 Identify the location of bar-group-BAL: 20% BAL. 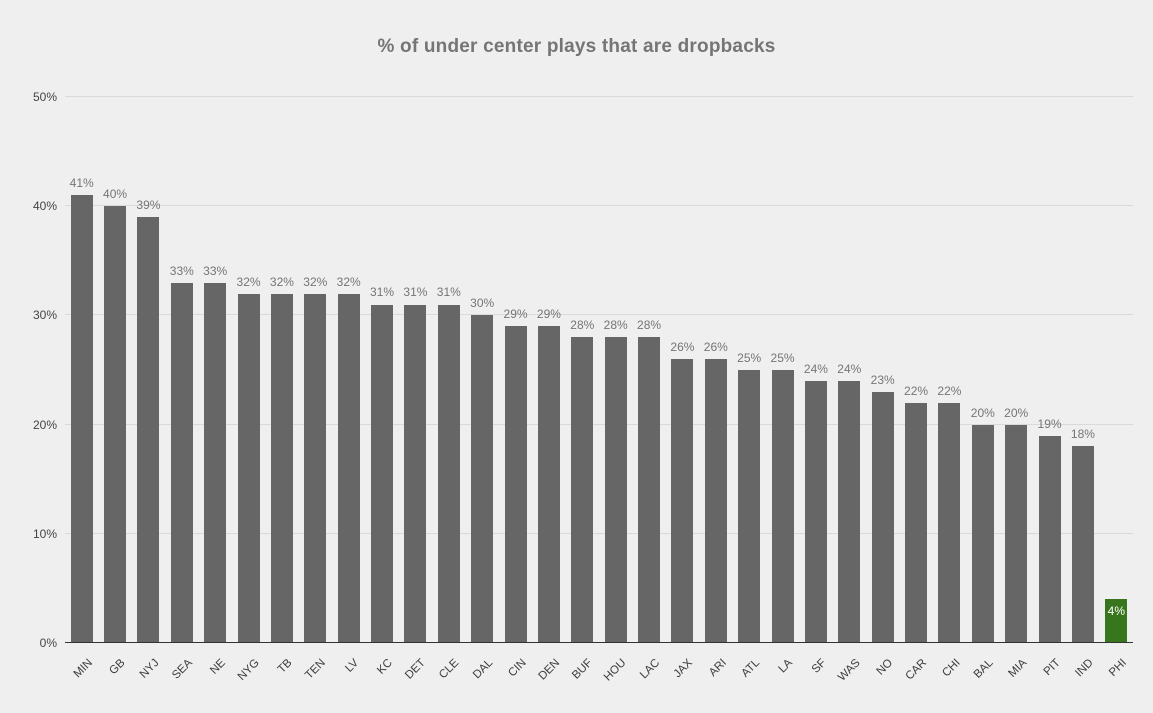
(982, 389).